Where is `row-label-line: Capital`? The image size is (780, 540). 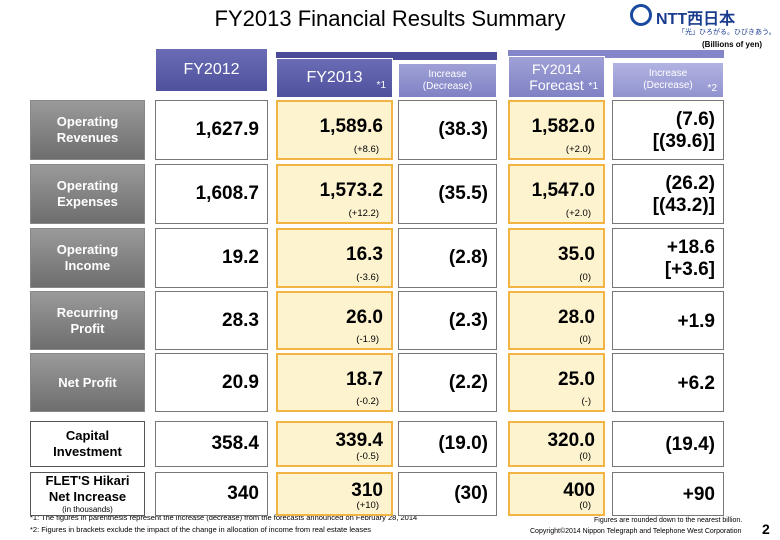 row-label-line: Capital is located at coordinates (87, 435).